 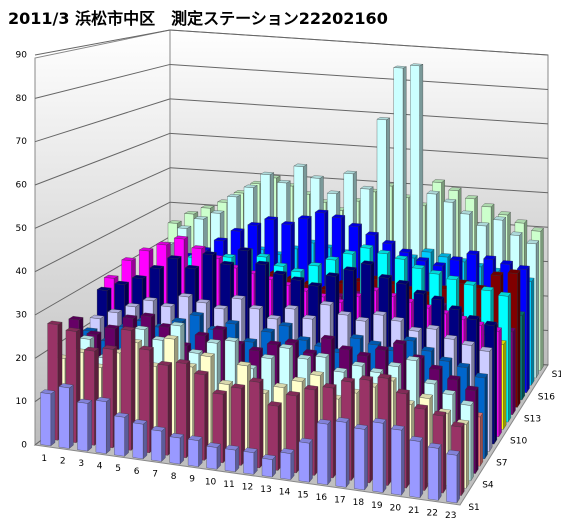 What do you see at coordinates (488, 486) in the screenshot?
I see `depth-tick-label: S4` at bounding box center [488, 486].